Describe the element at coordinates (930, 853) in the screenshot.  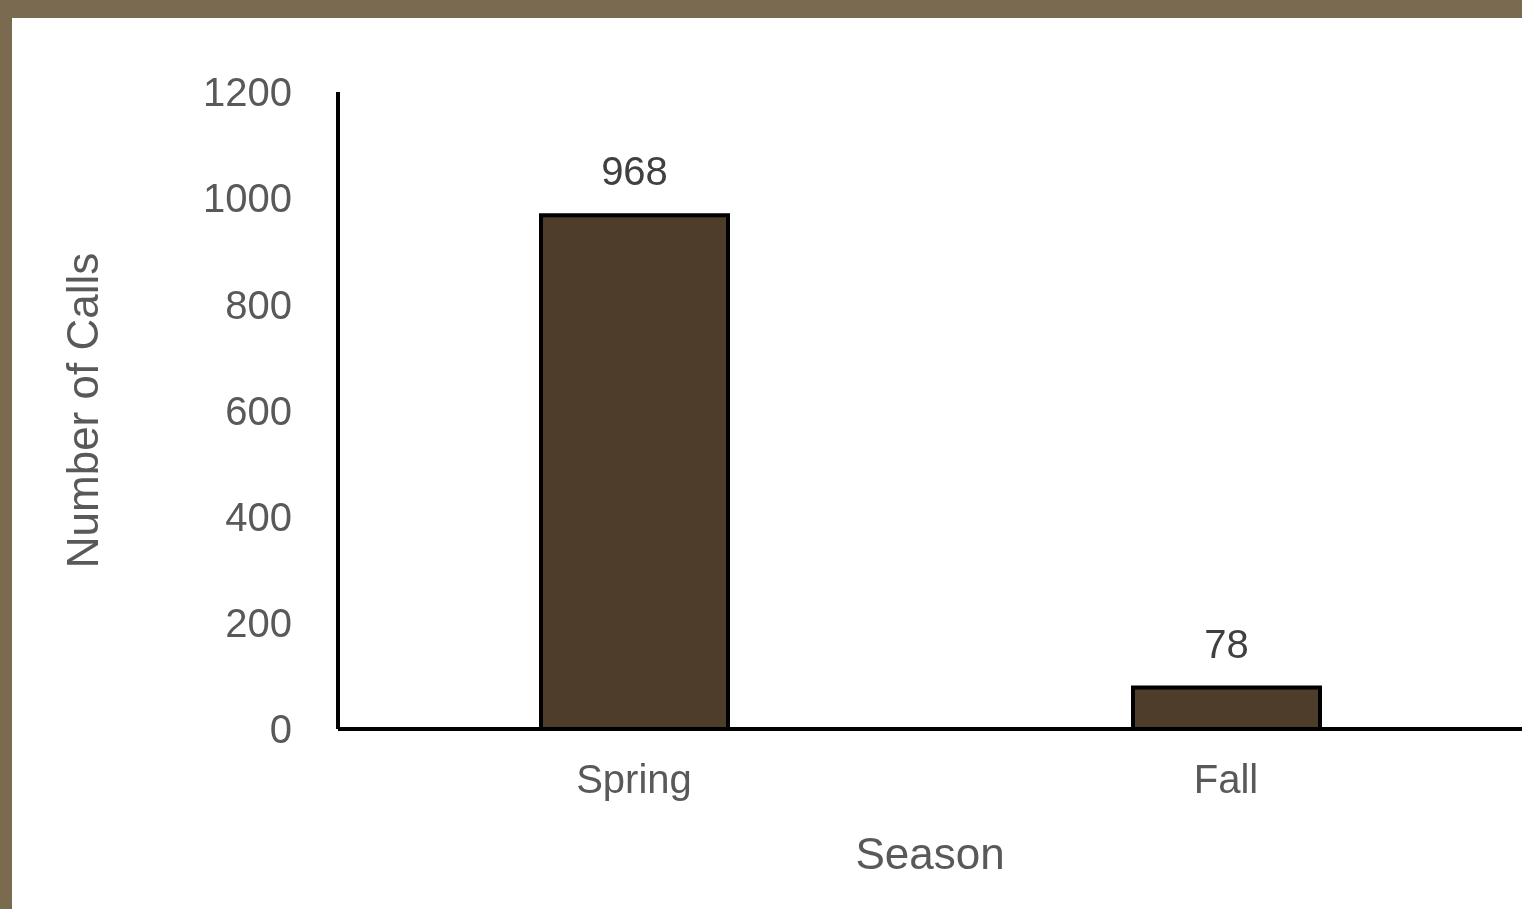
I see `x-axis-title: Season` at that location.